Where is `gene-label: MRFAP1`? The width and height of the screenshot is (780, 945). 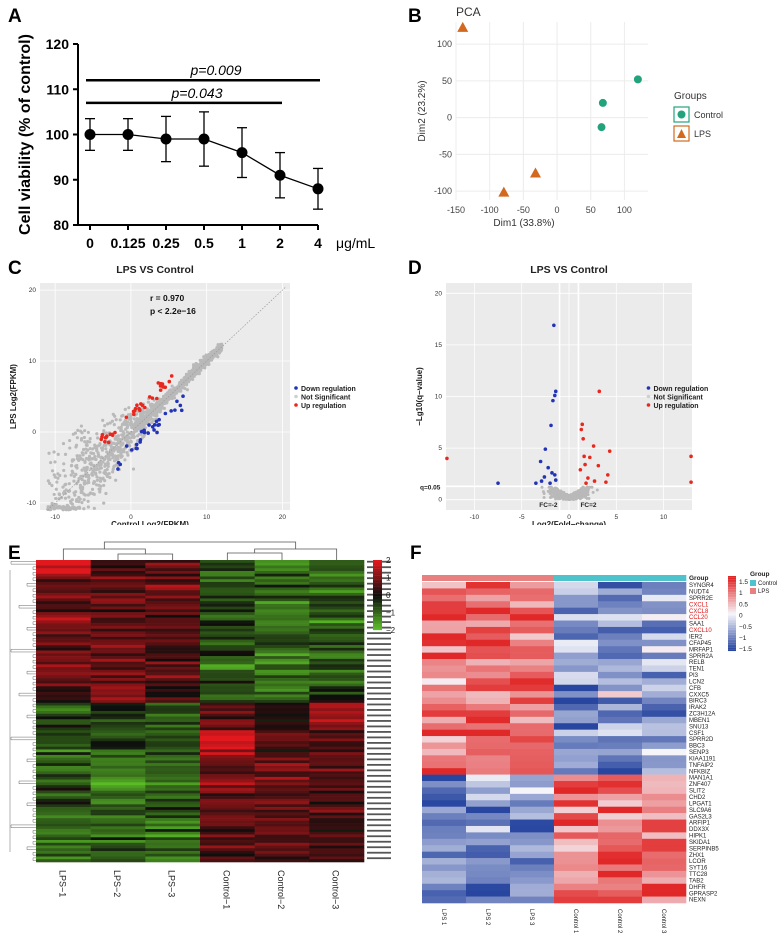
gene-label: MRFAP1 is located at coordinates (701, 650).